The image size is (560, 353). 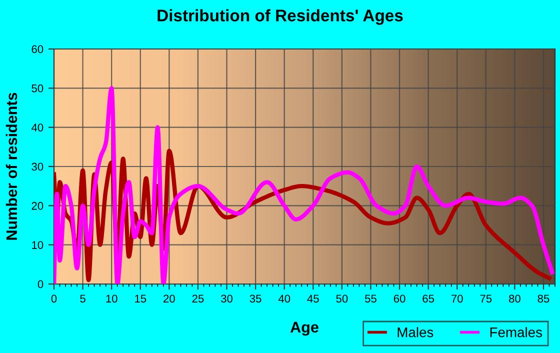 I want to click on y-tick-label: 10, so click(x=38, y=245).